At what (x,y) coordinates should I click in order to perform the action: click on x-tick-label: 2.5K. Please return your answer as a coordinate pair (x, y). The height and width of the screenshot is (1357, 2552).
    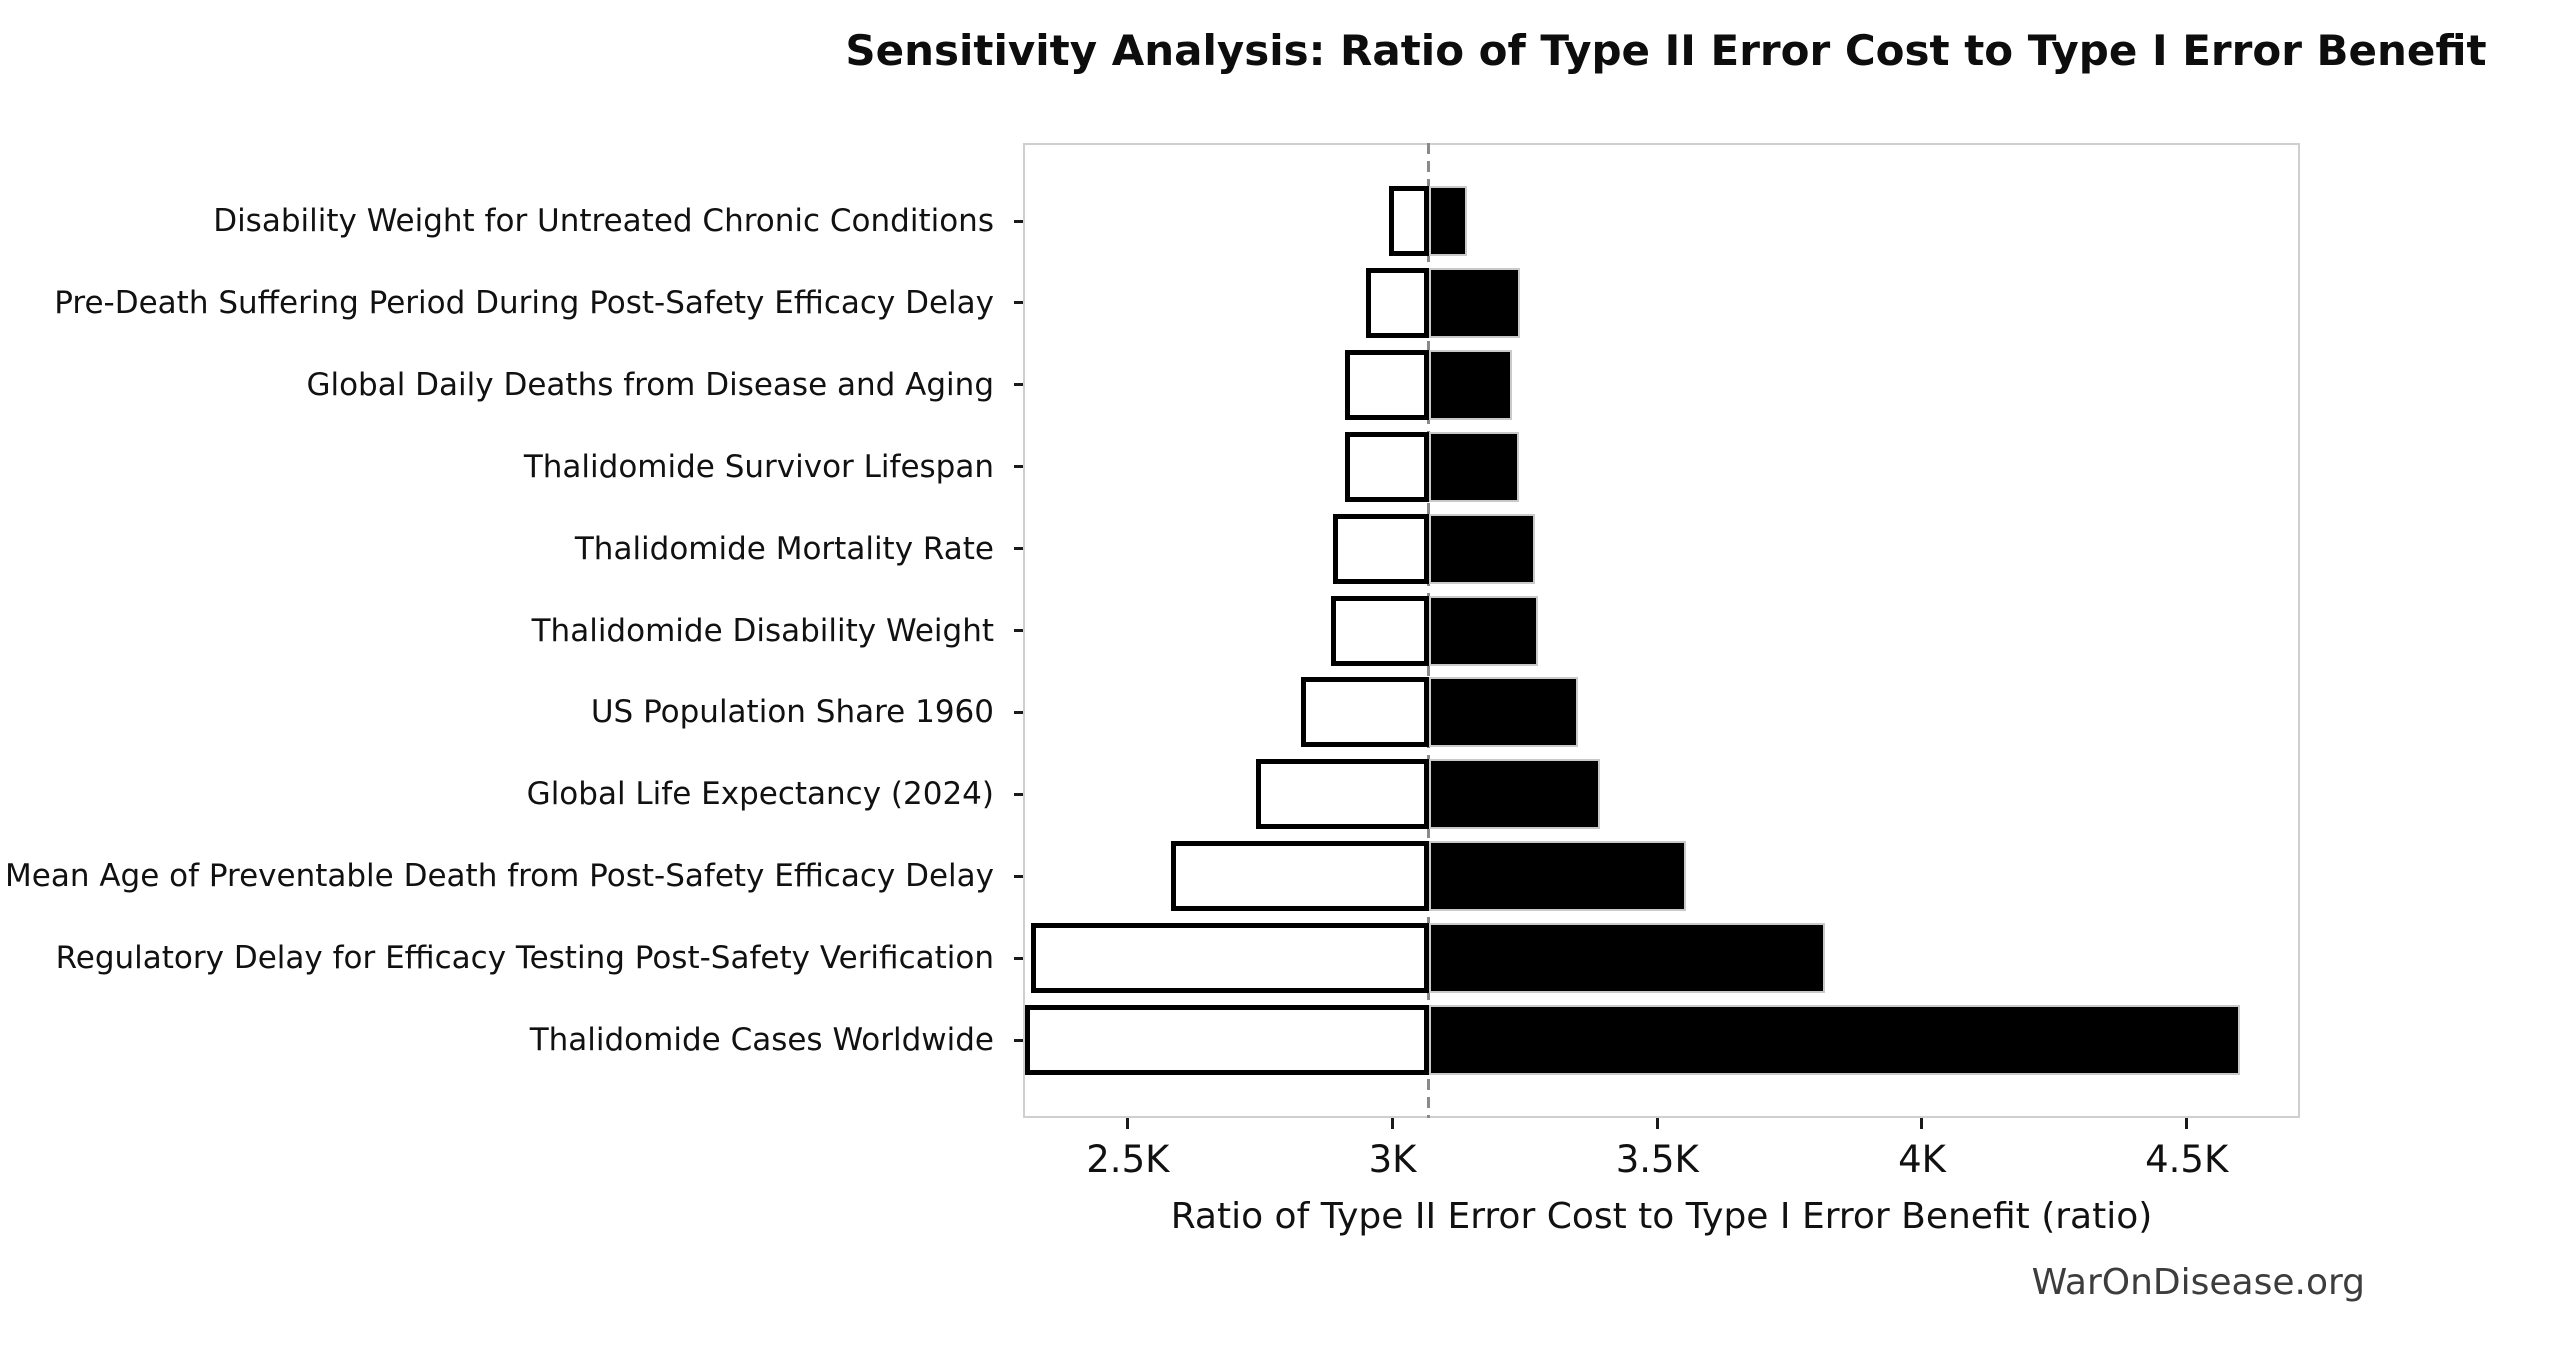
    Looking at the image, I should click on (1128, 1159).